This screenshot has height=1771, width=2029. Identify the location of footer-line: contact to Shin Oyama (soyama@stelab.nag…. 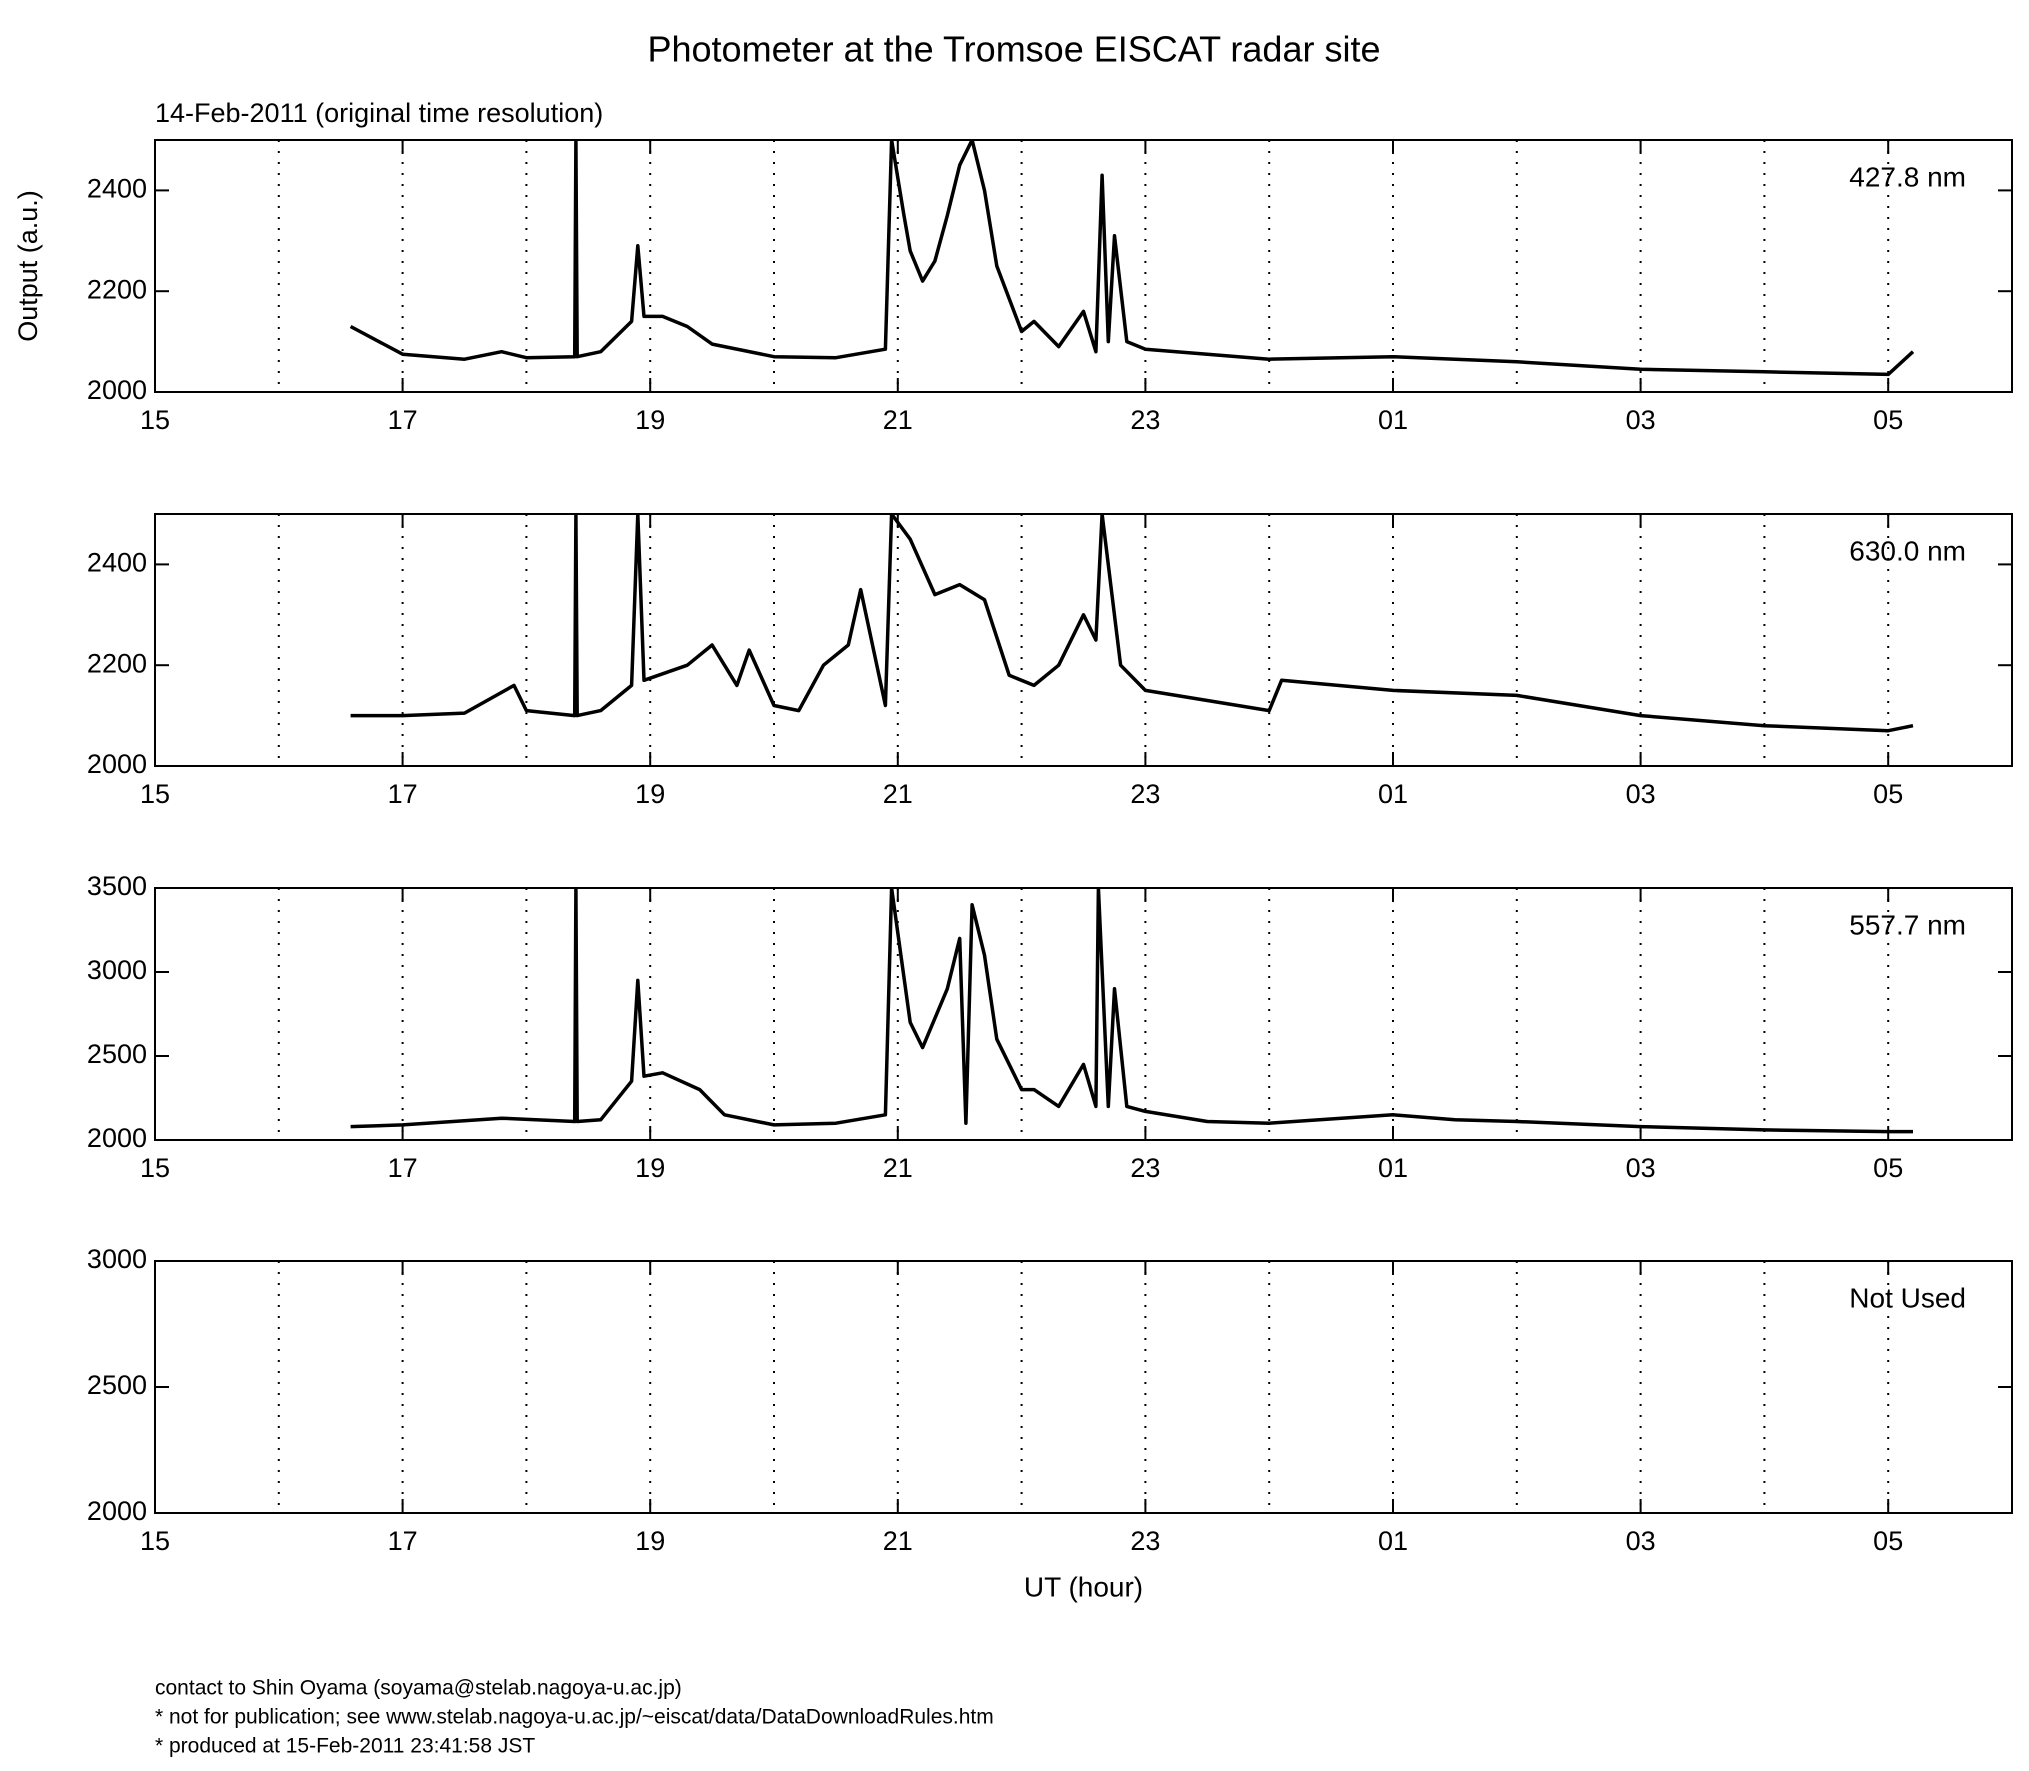
(418, 1688).